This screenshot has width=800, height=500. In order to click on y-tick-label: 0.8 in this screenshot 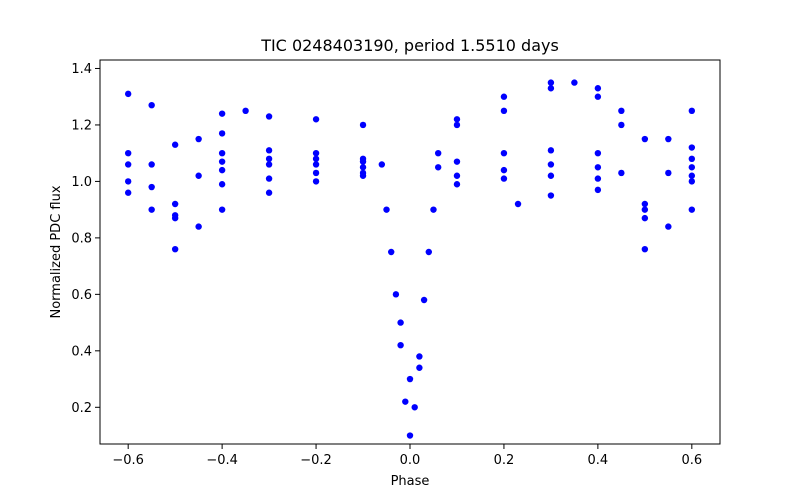, I will do `click(81, 238)`.